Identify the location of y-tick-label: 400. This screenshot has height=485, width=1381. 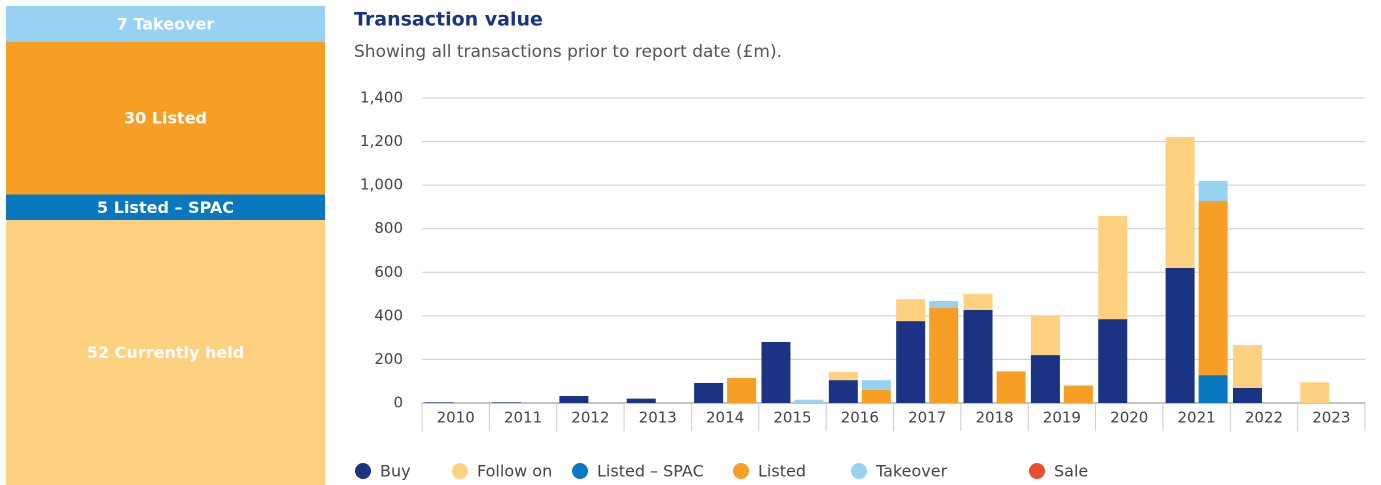
(388, 315).